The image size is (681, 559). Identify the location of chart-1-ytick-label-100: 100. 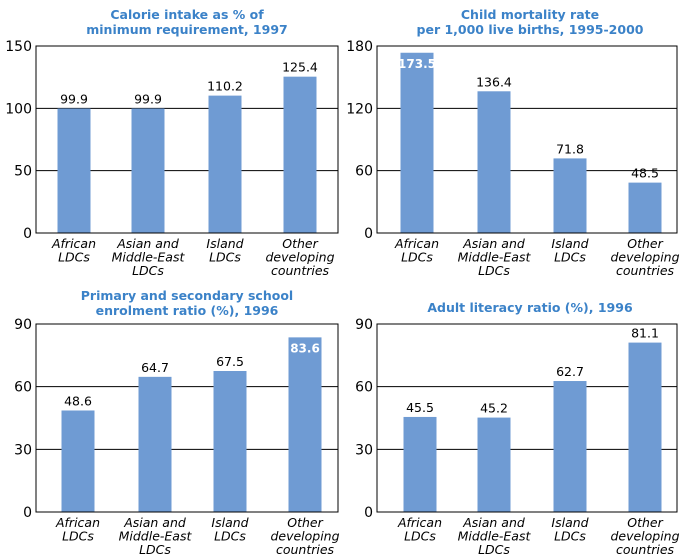
(18, 109).